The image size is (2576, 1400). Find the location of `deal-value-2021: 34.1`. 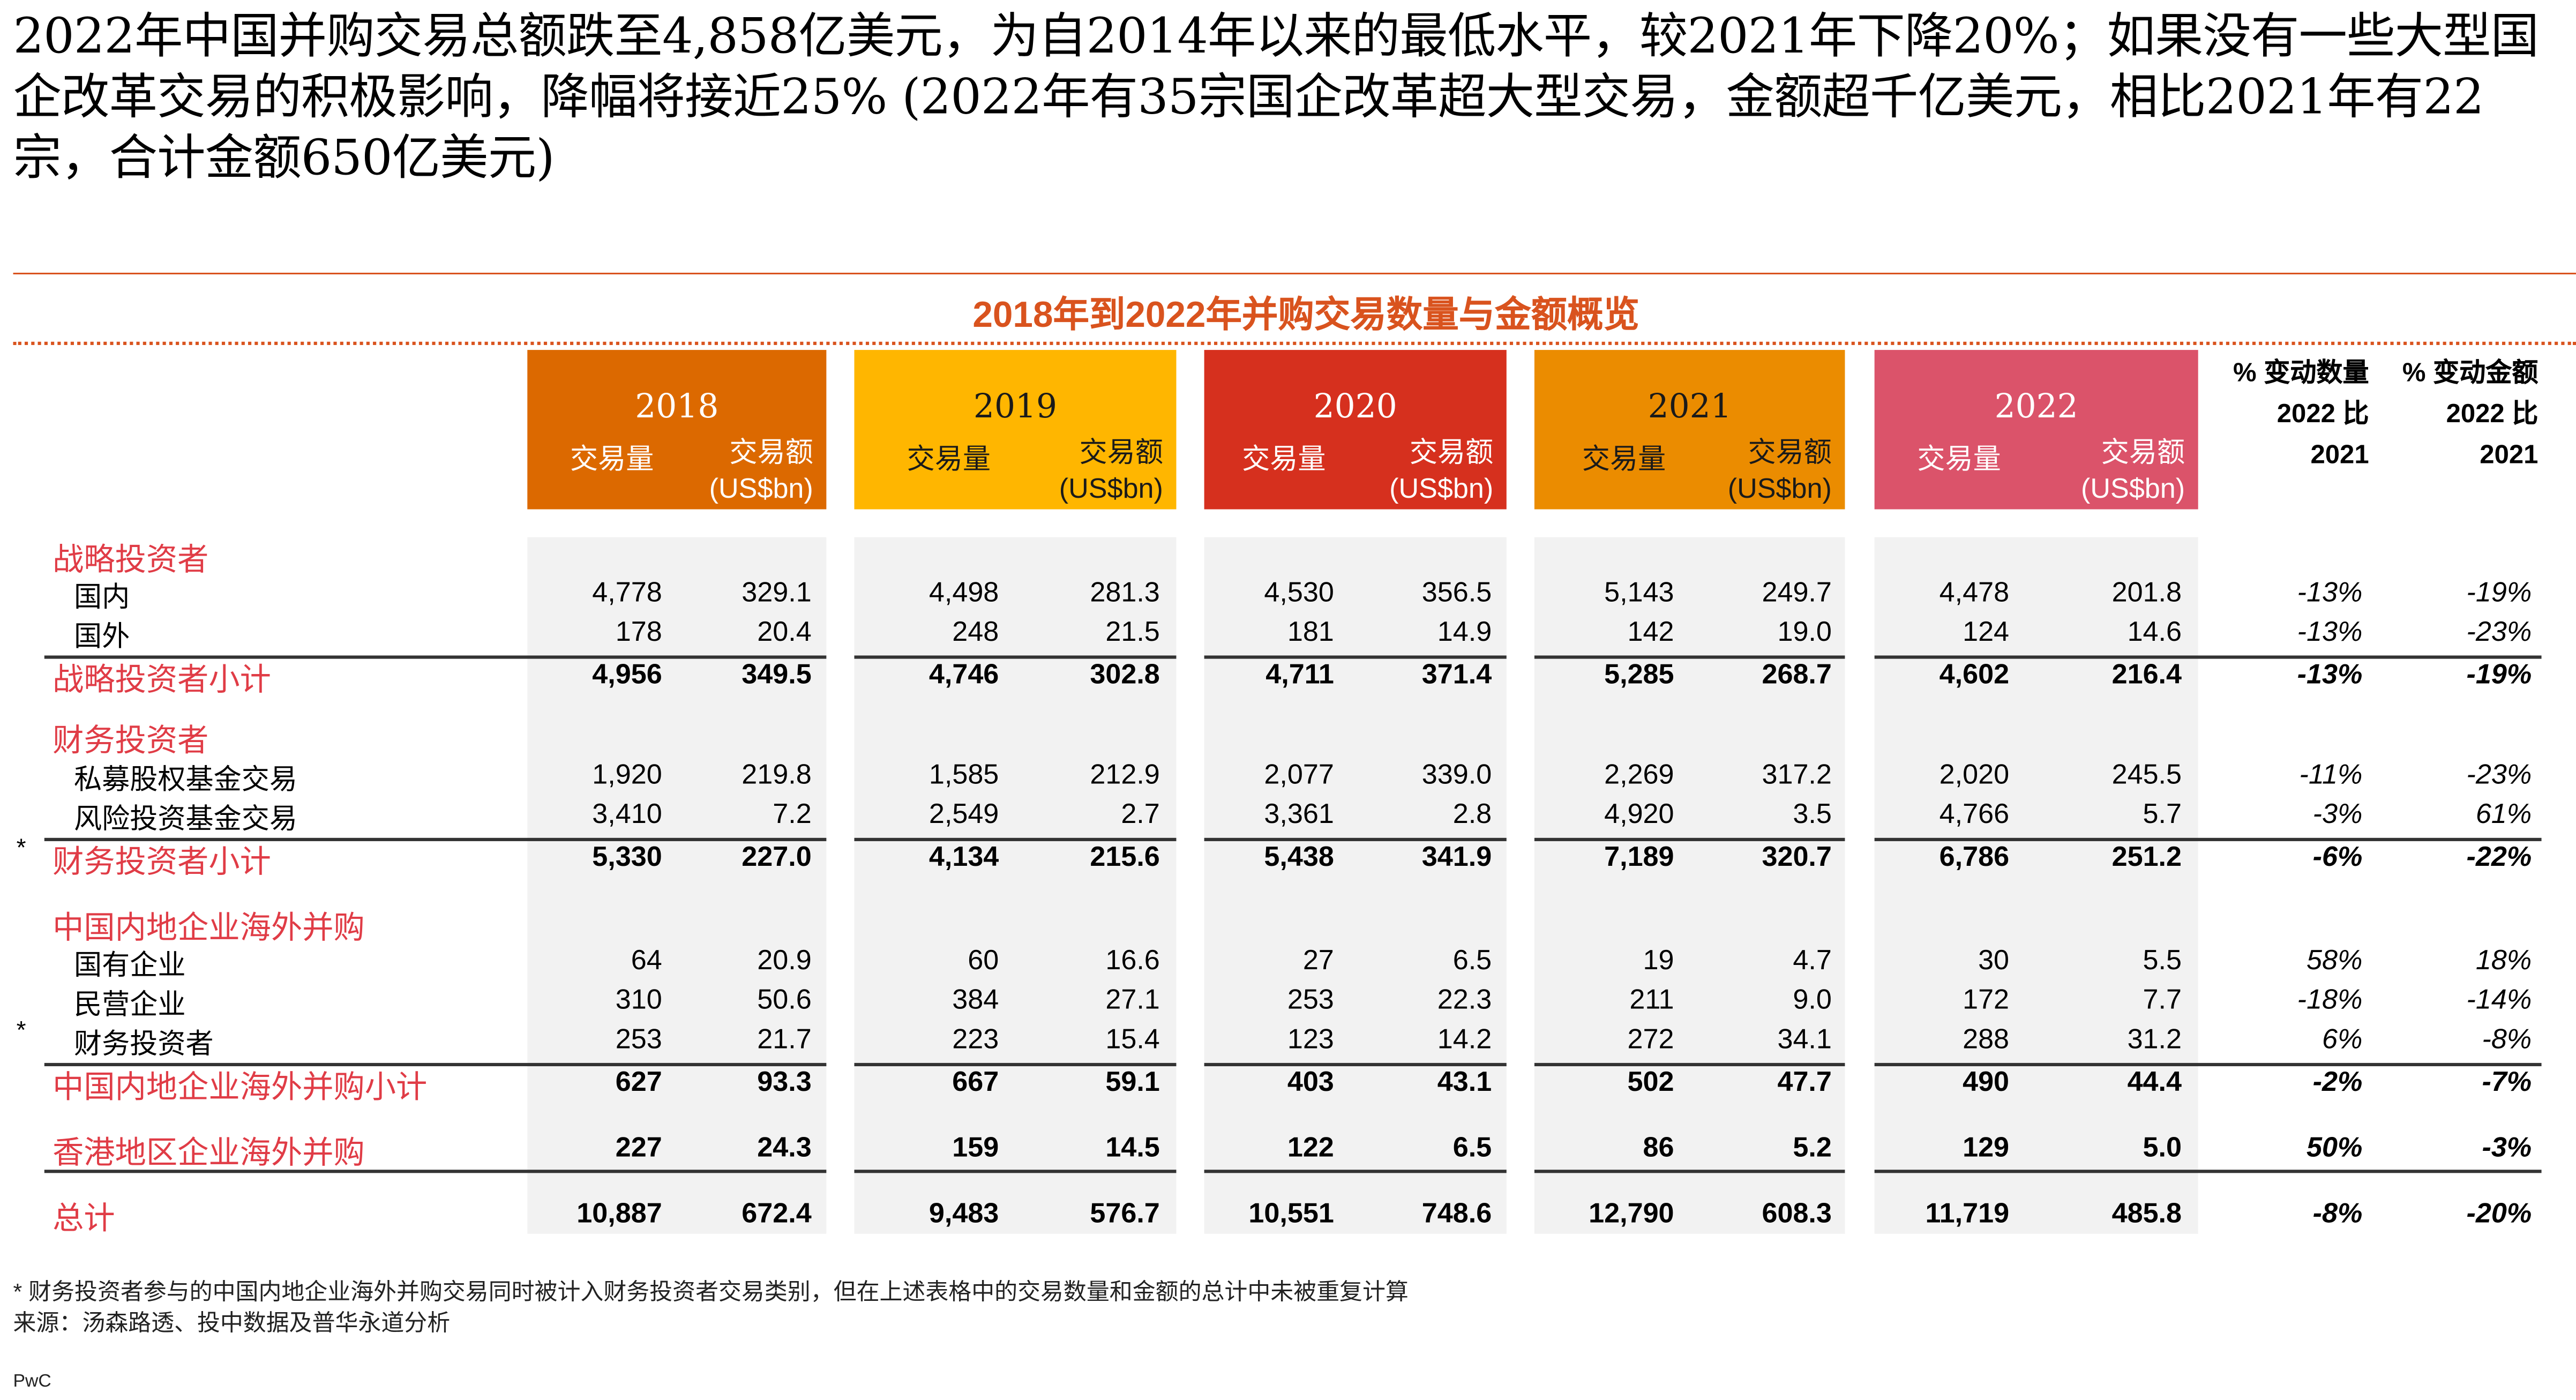

deal-value-2021: 34.1 is located at coordinates (1804, 1039).